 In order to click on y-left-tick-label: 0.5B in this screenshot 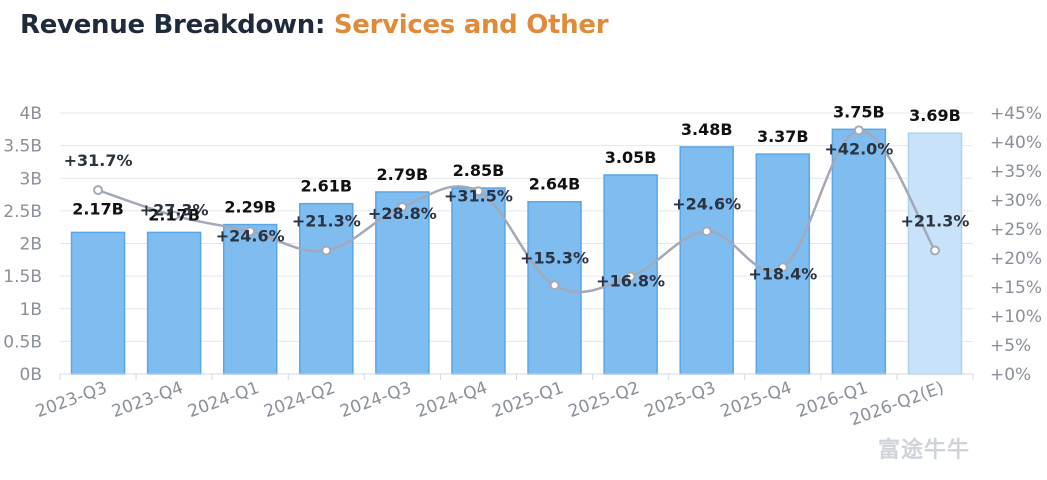, I will do `click(22, 342)`.